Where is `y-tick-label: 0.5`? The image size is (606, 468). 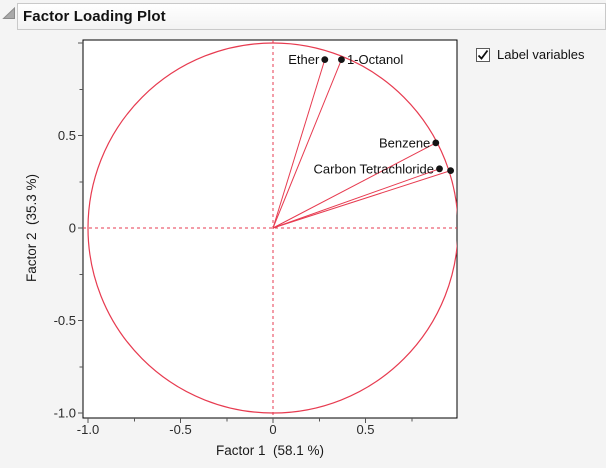
y-tick-label: 0.5 is located at coordinates (67, 135).